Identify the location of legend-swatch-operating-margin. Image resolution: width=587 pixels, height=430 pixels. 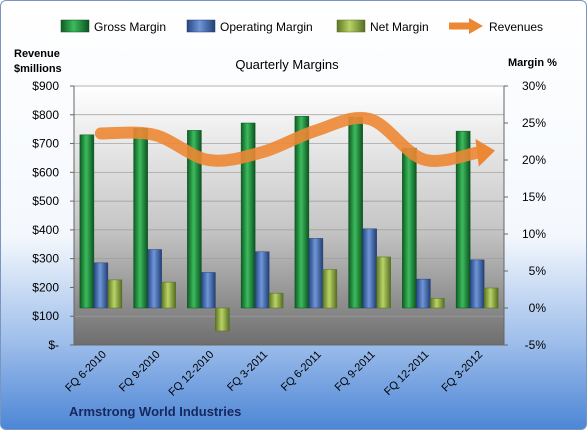
(201, 26).